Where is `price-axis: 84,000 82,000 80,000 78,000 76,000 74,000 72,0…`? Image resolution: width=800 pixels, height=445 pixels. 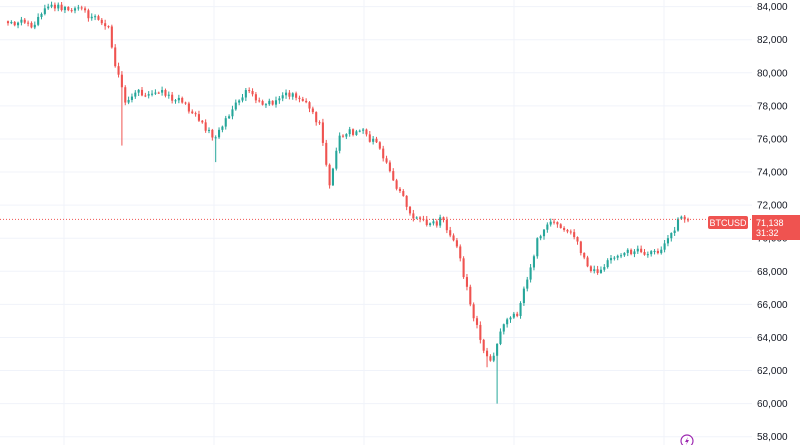
price-axis: 84,000 82,000 80,000 78,000 76,000 74,000 72,0… is located at coordinates (772, 222).